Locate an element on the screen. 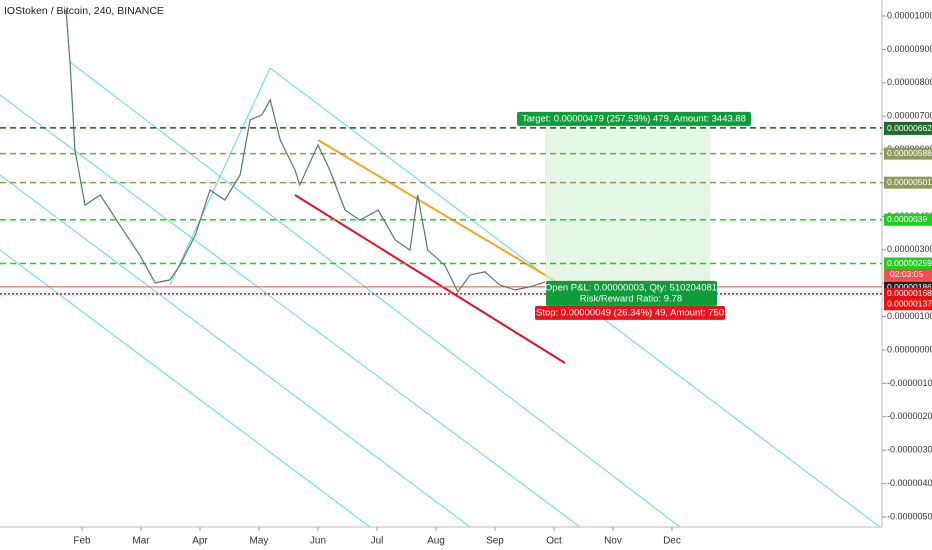 The width and height of the screenshot is (932, 550). y-tick-label: 0.00000900 is located at coordinates (909, 49).